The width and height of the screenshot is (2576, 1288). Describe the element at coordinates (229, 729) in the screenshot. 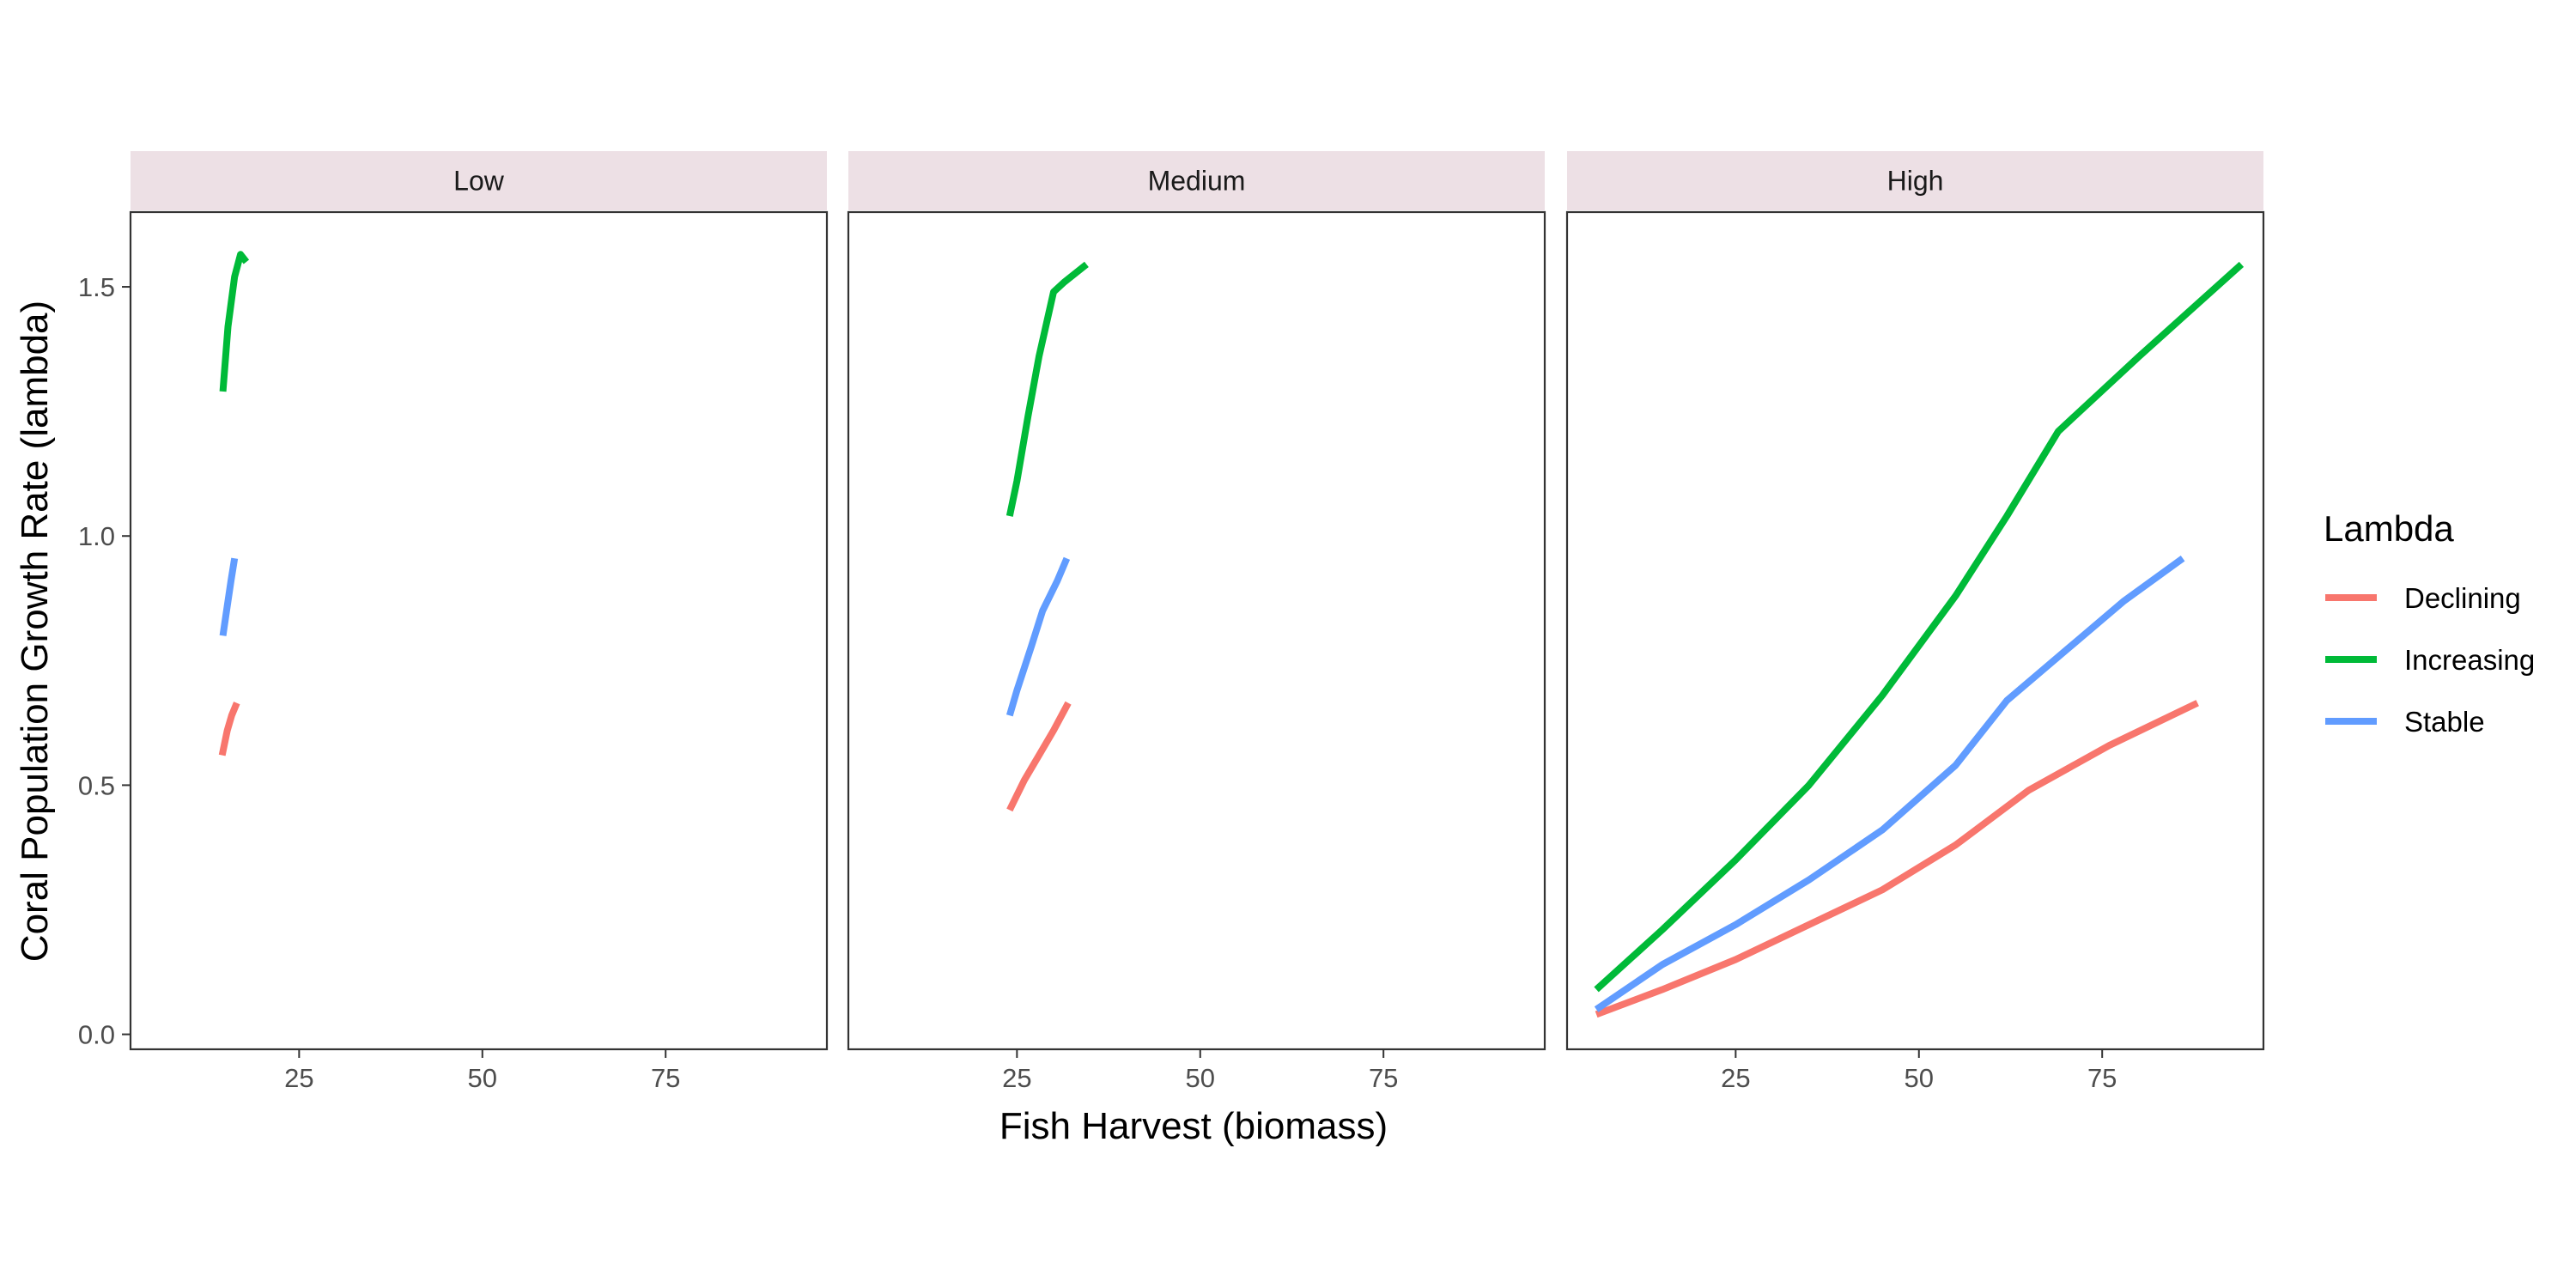

I see `series-line-low-declining` at that location.